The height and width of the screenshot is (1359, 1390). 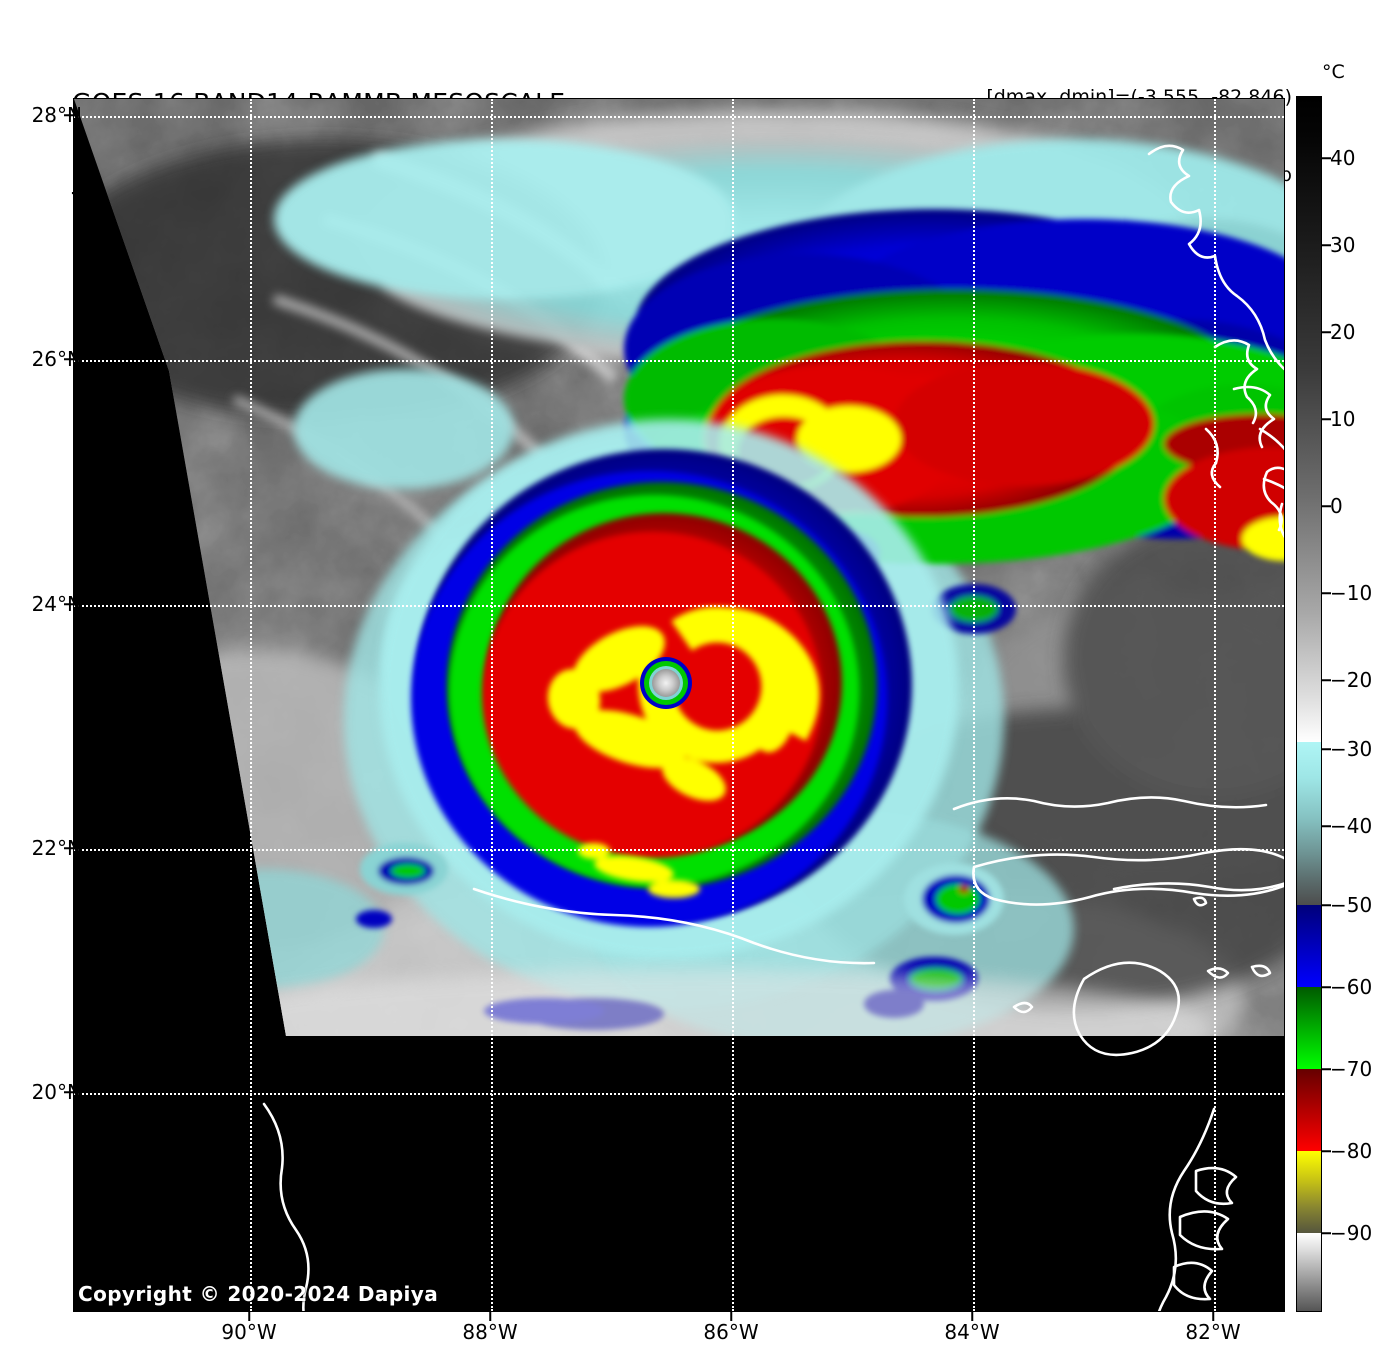 I want to click on colorbar-tick-label-m70: −70, so click(x=1351, y=1069).